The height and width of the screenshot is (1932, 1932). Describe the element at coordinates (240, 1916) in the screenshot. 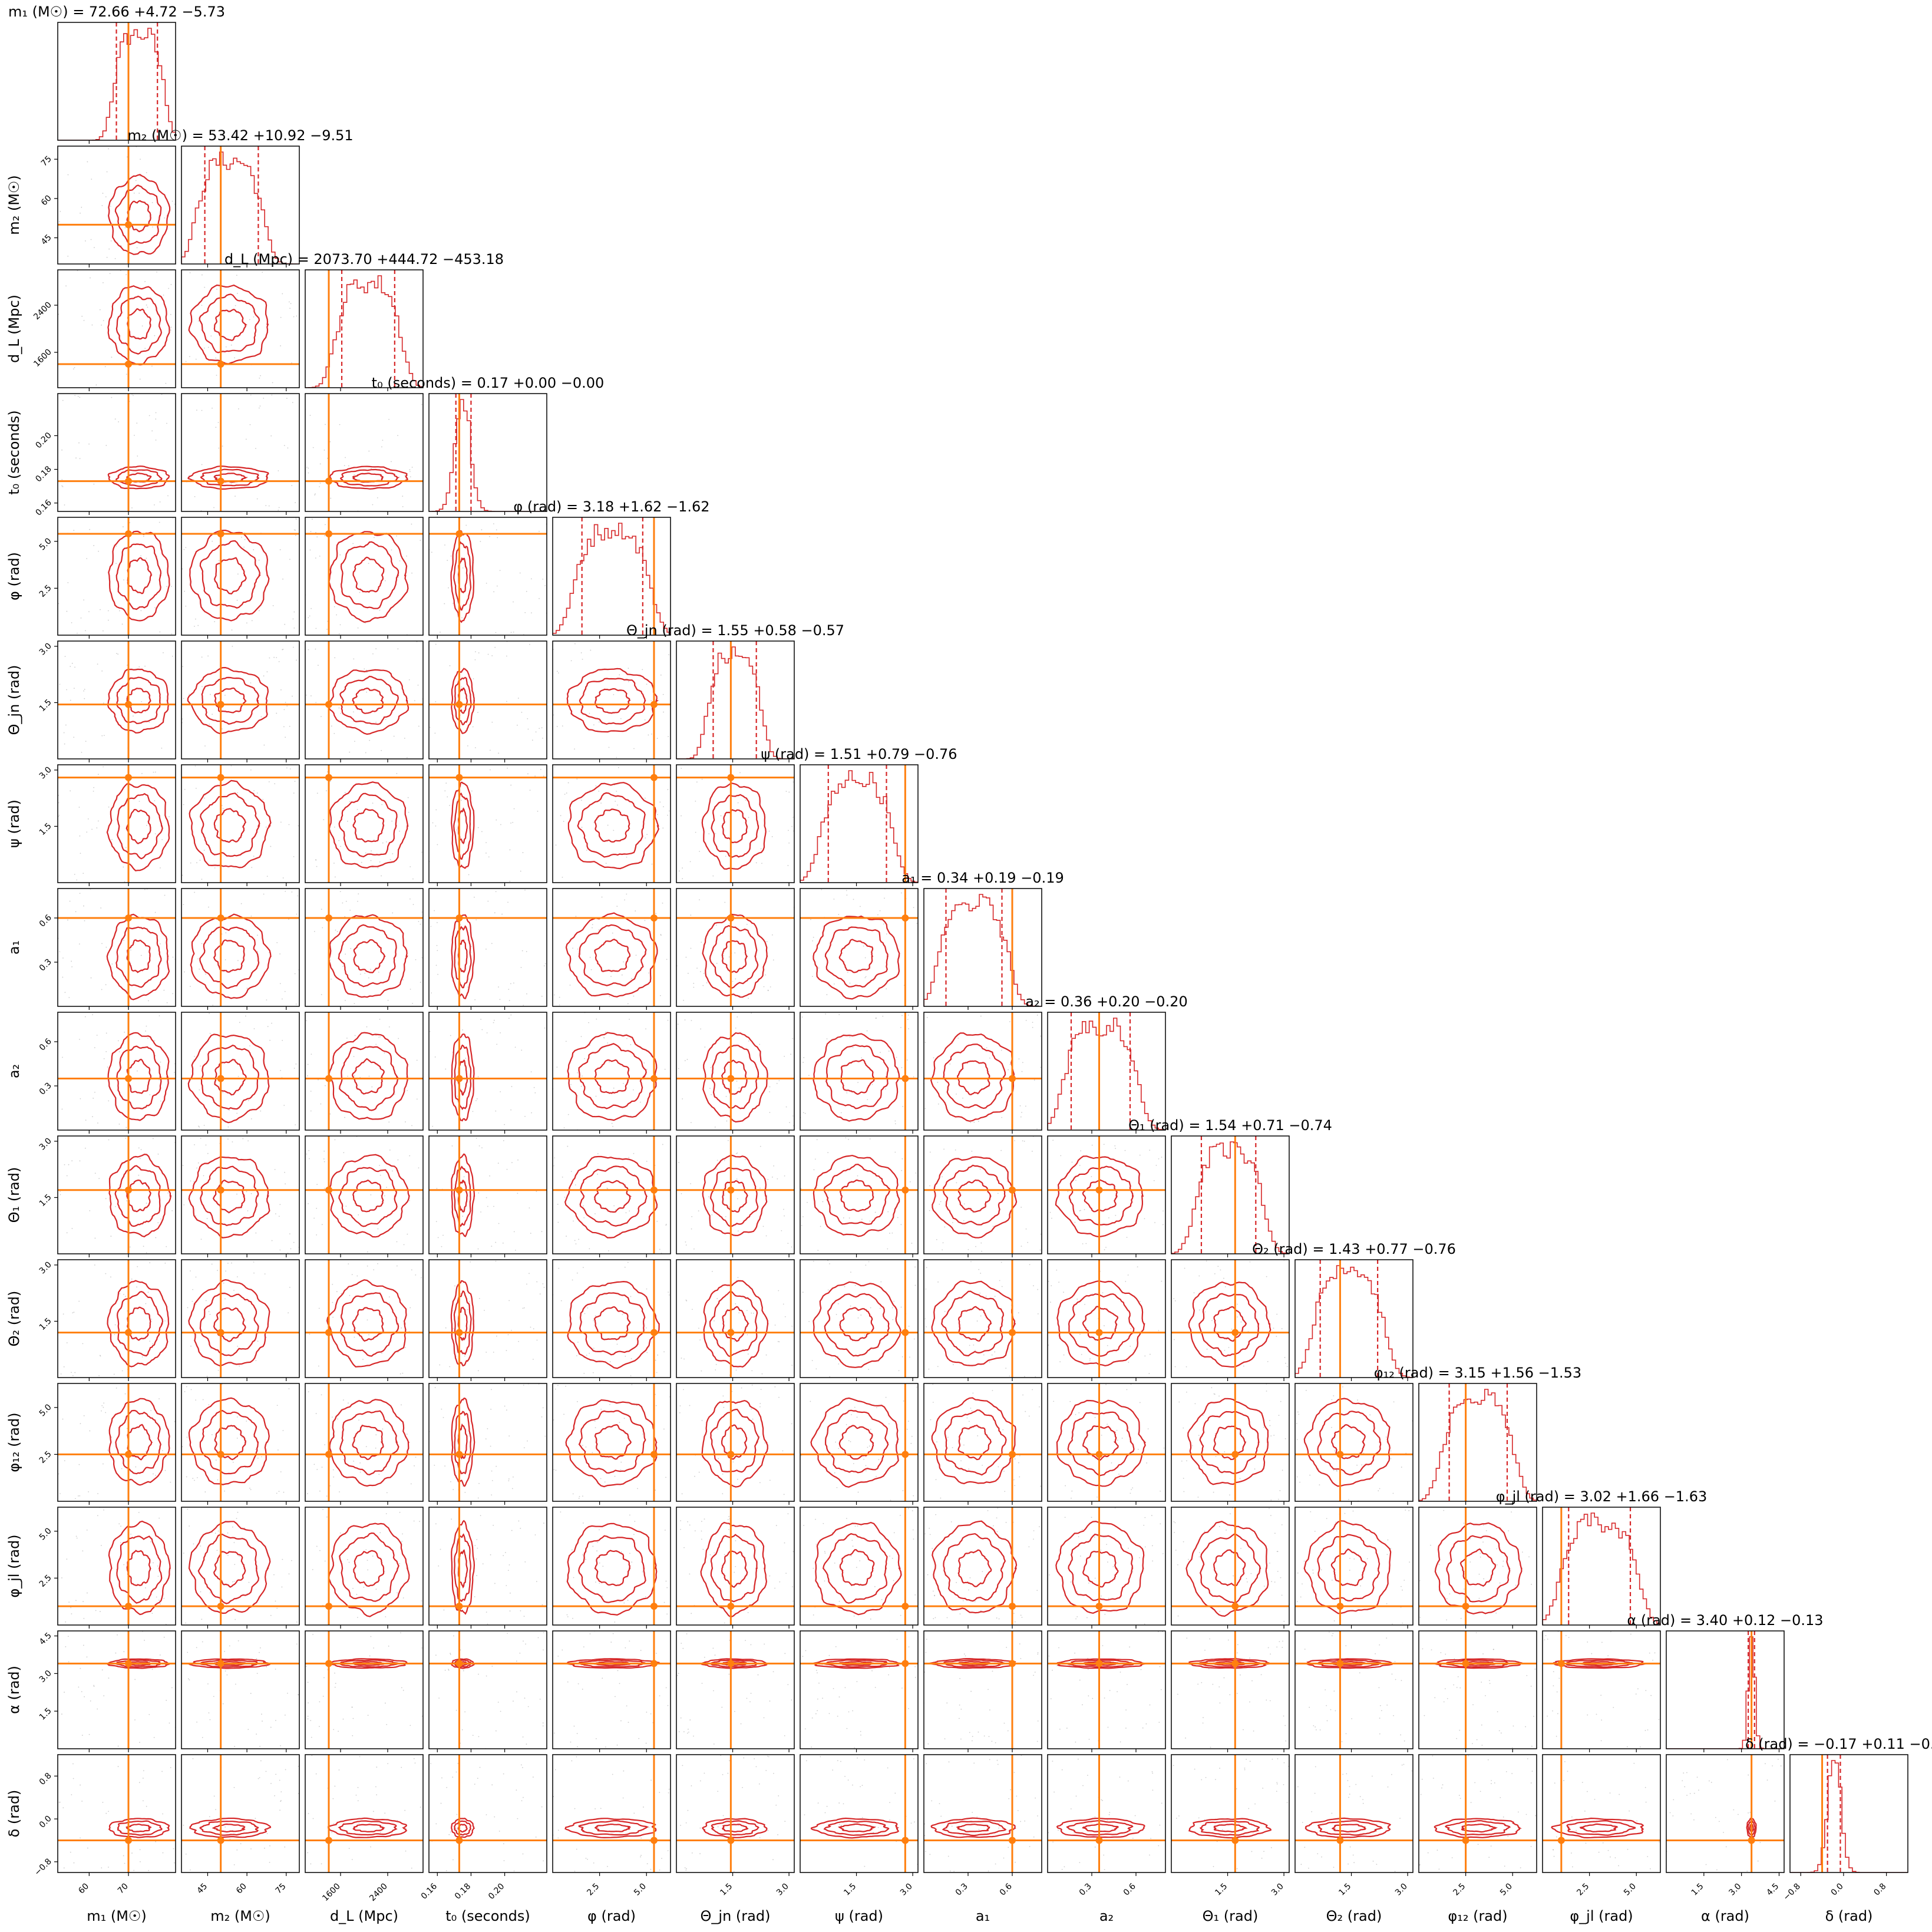

I see `x-axis-label-m2: m₂ (M☉)` at that location.